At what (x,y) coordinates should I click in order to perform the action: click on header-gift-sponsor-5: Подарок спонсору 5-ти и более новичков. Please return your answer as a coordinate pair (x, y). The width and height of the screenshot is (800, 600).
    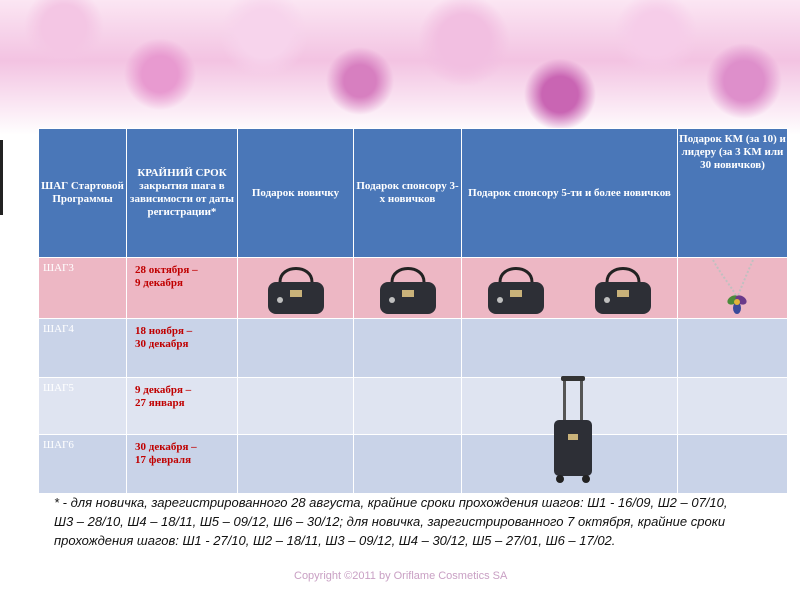
    Looking at the image, I should click on (569, 193).